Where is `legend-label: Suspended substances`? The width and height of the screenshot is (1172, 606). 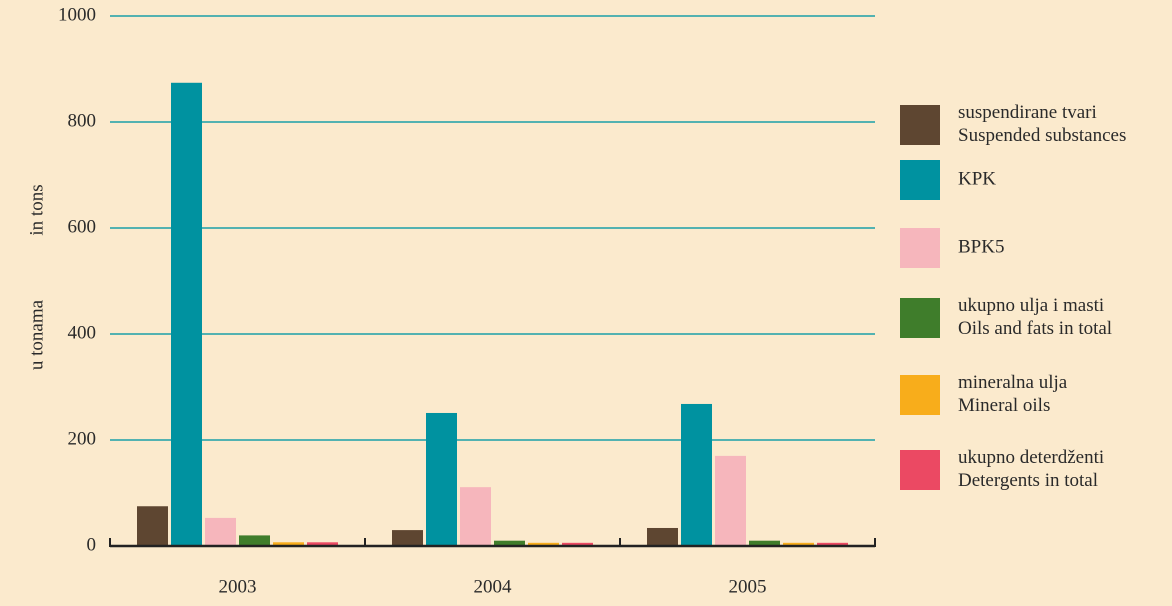
legend-label: Suspended substances is located at coordinates (1042, 135).